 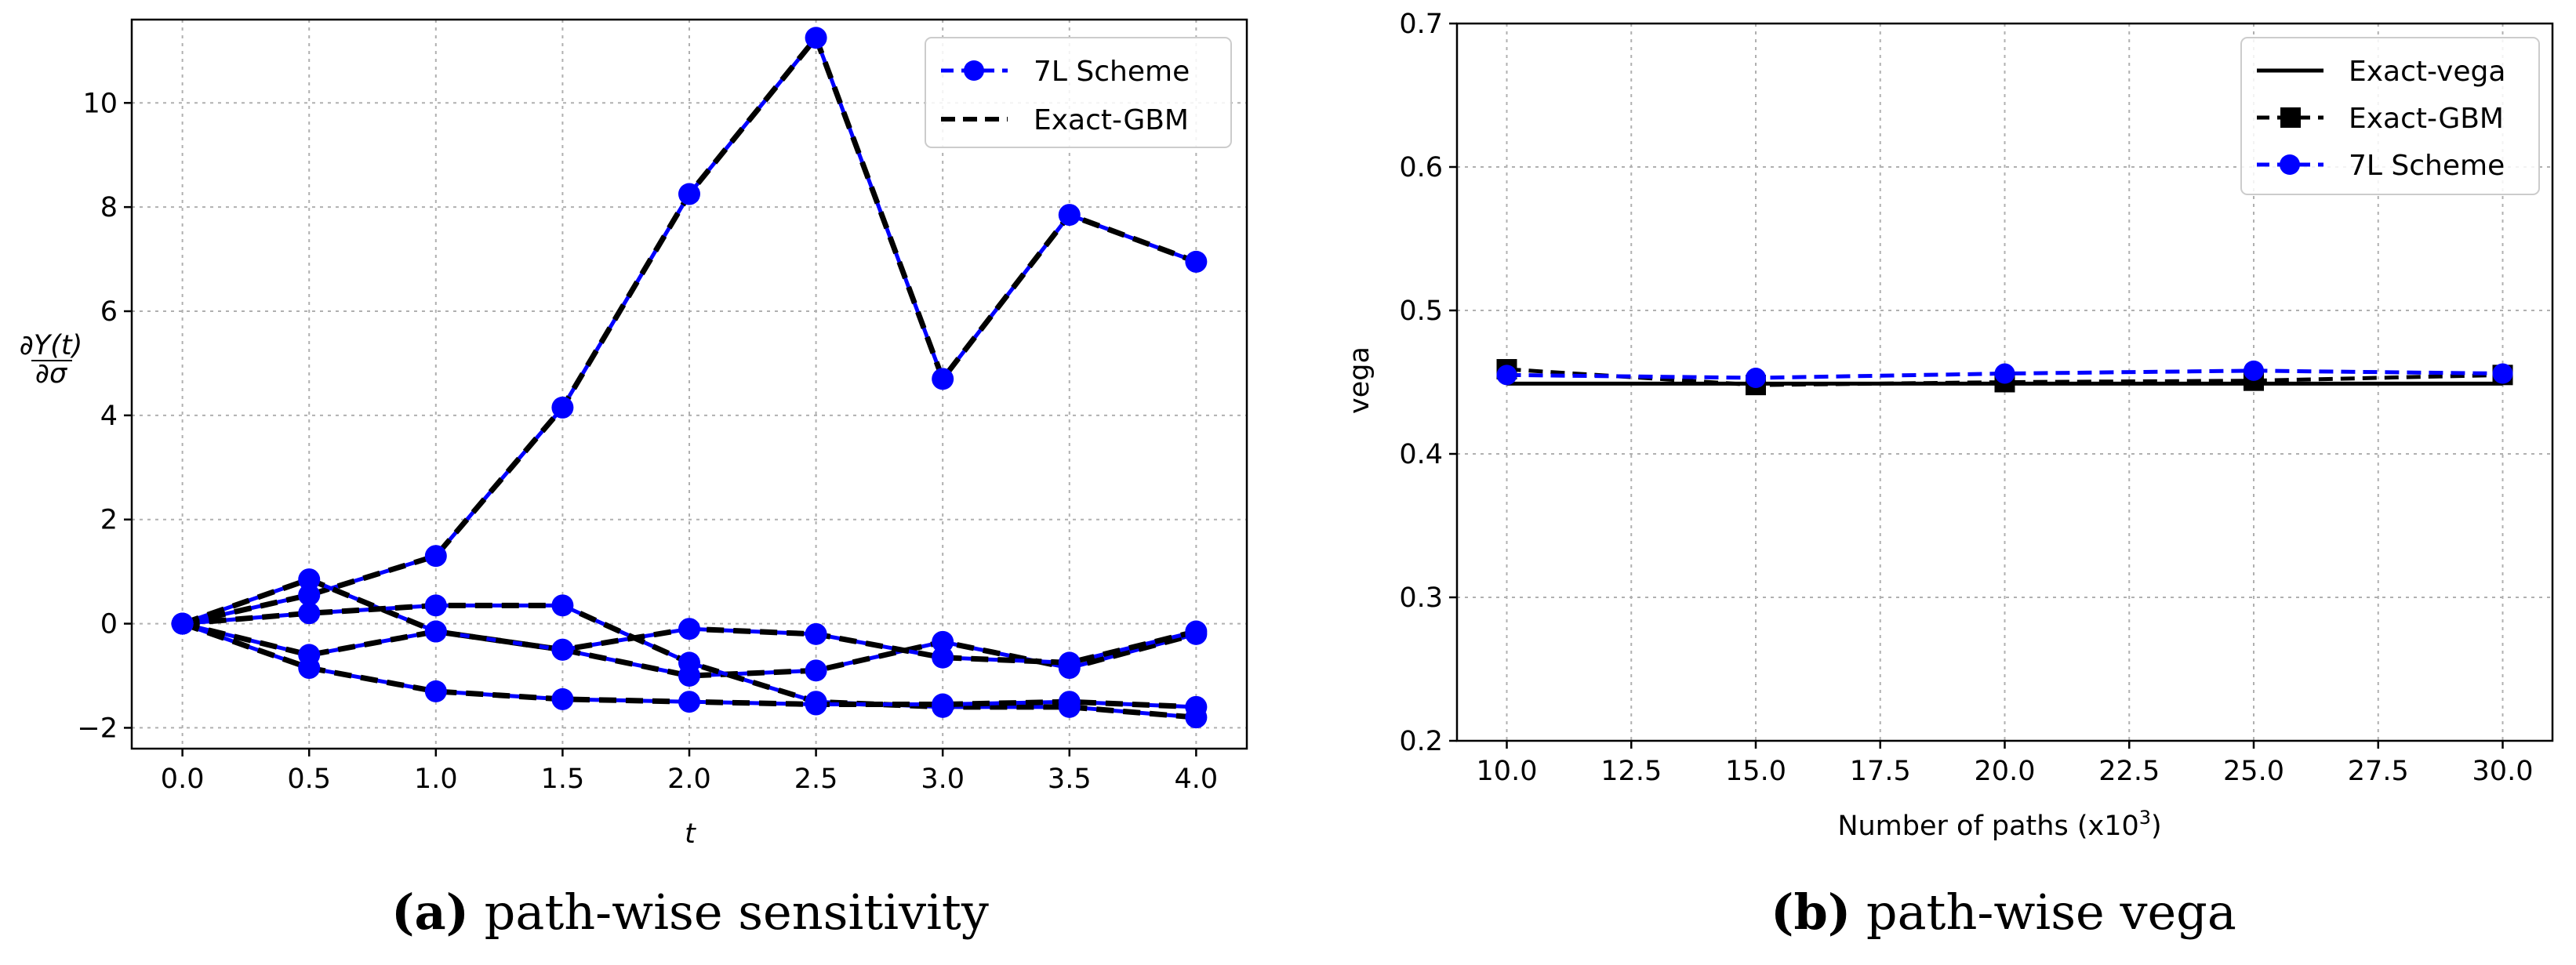 I want to click on x-axis-label-b: Number of paths (x103), so click(x=1999, y=824).